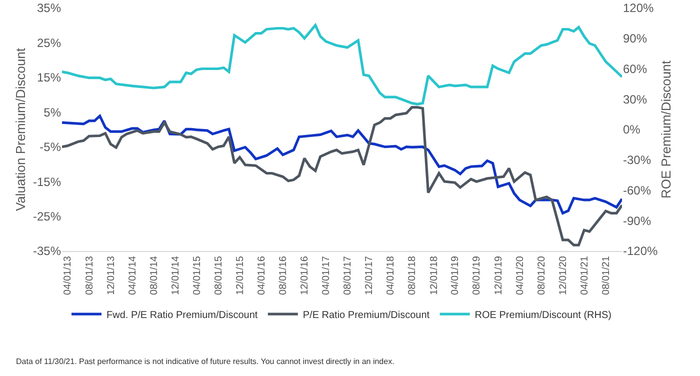 The height and width of the screenshot is (376, 700). Describe the element at coordinates (542, 275) in the screenshot. I see `x-tick-label: 08/01/20` at that location.